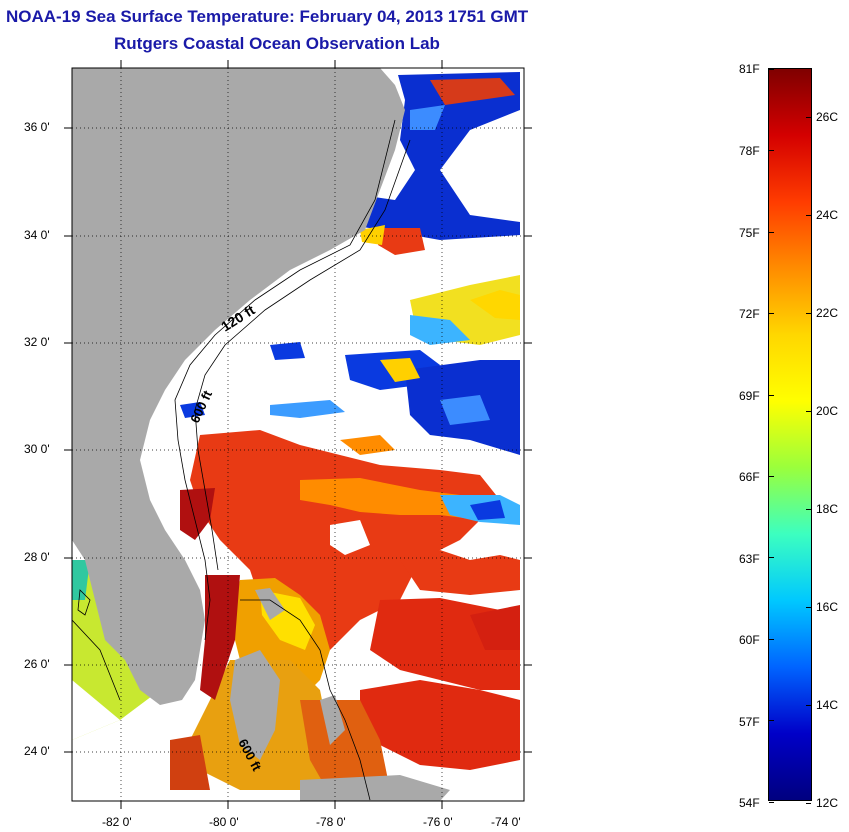 This screenshot has height=832, width=849. What do you see at coordinates (37, 664) in the screenshot?
I see `lat-label: 26 0'` at bounding box center [37, 664].